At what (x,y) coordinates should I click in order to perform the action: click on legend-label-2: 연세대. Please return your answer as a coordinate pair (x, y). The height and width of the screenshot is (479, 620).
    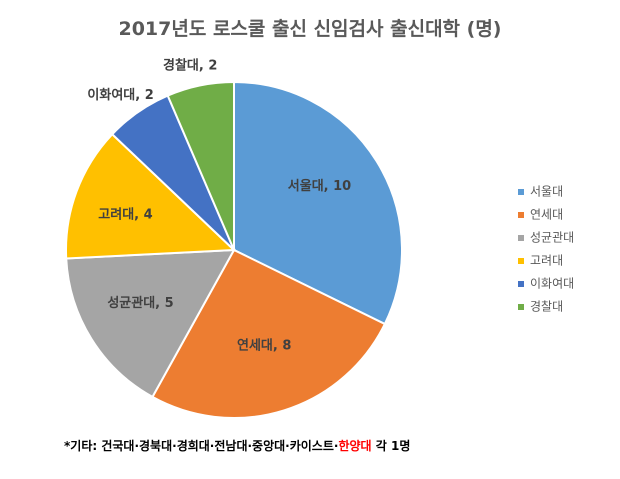
    Looking at the image, I should click on (546, 215).